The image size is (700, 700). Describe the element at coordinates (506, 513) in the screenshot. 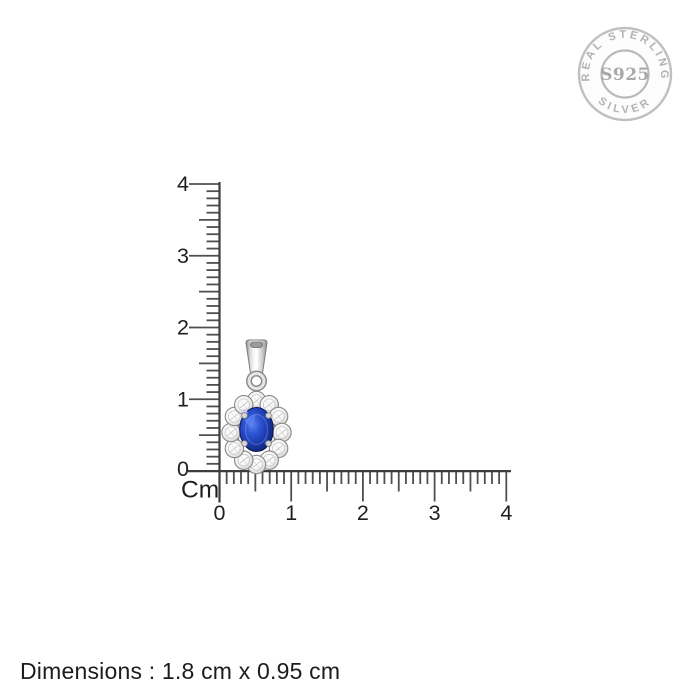

I see `ruler-h-label-4: 4` at that location.